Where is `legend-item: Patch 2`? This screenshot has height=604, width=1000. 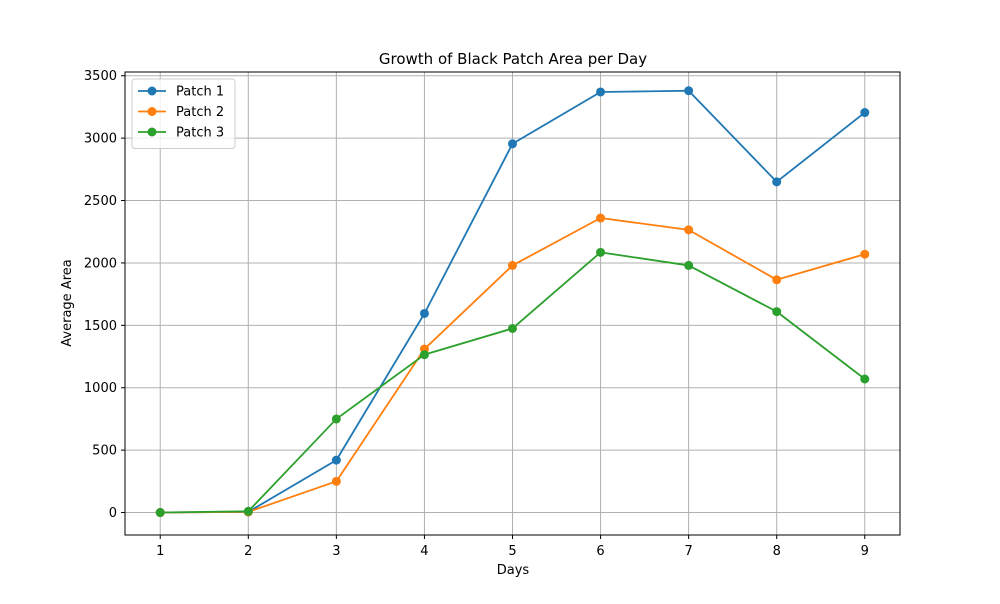 legend-item: Patch 2 is located at coordinates (181, 112).